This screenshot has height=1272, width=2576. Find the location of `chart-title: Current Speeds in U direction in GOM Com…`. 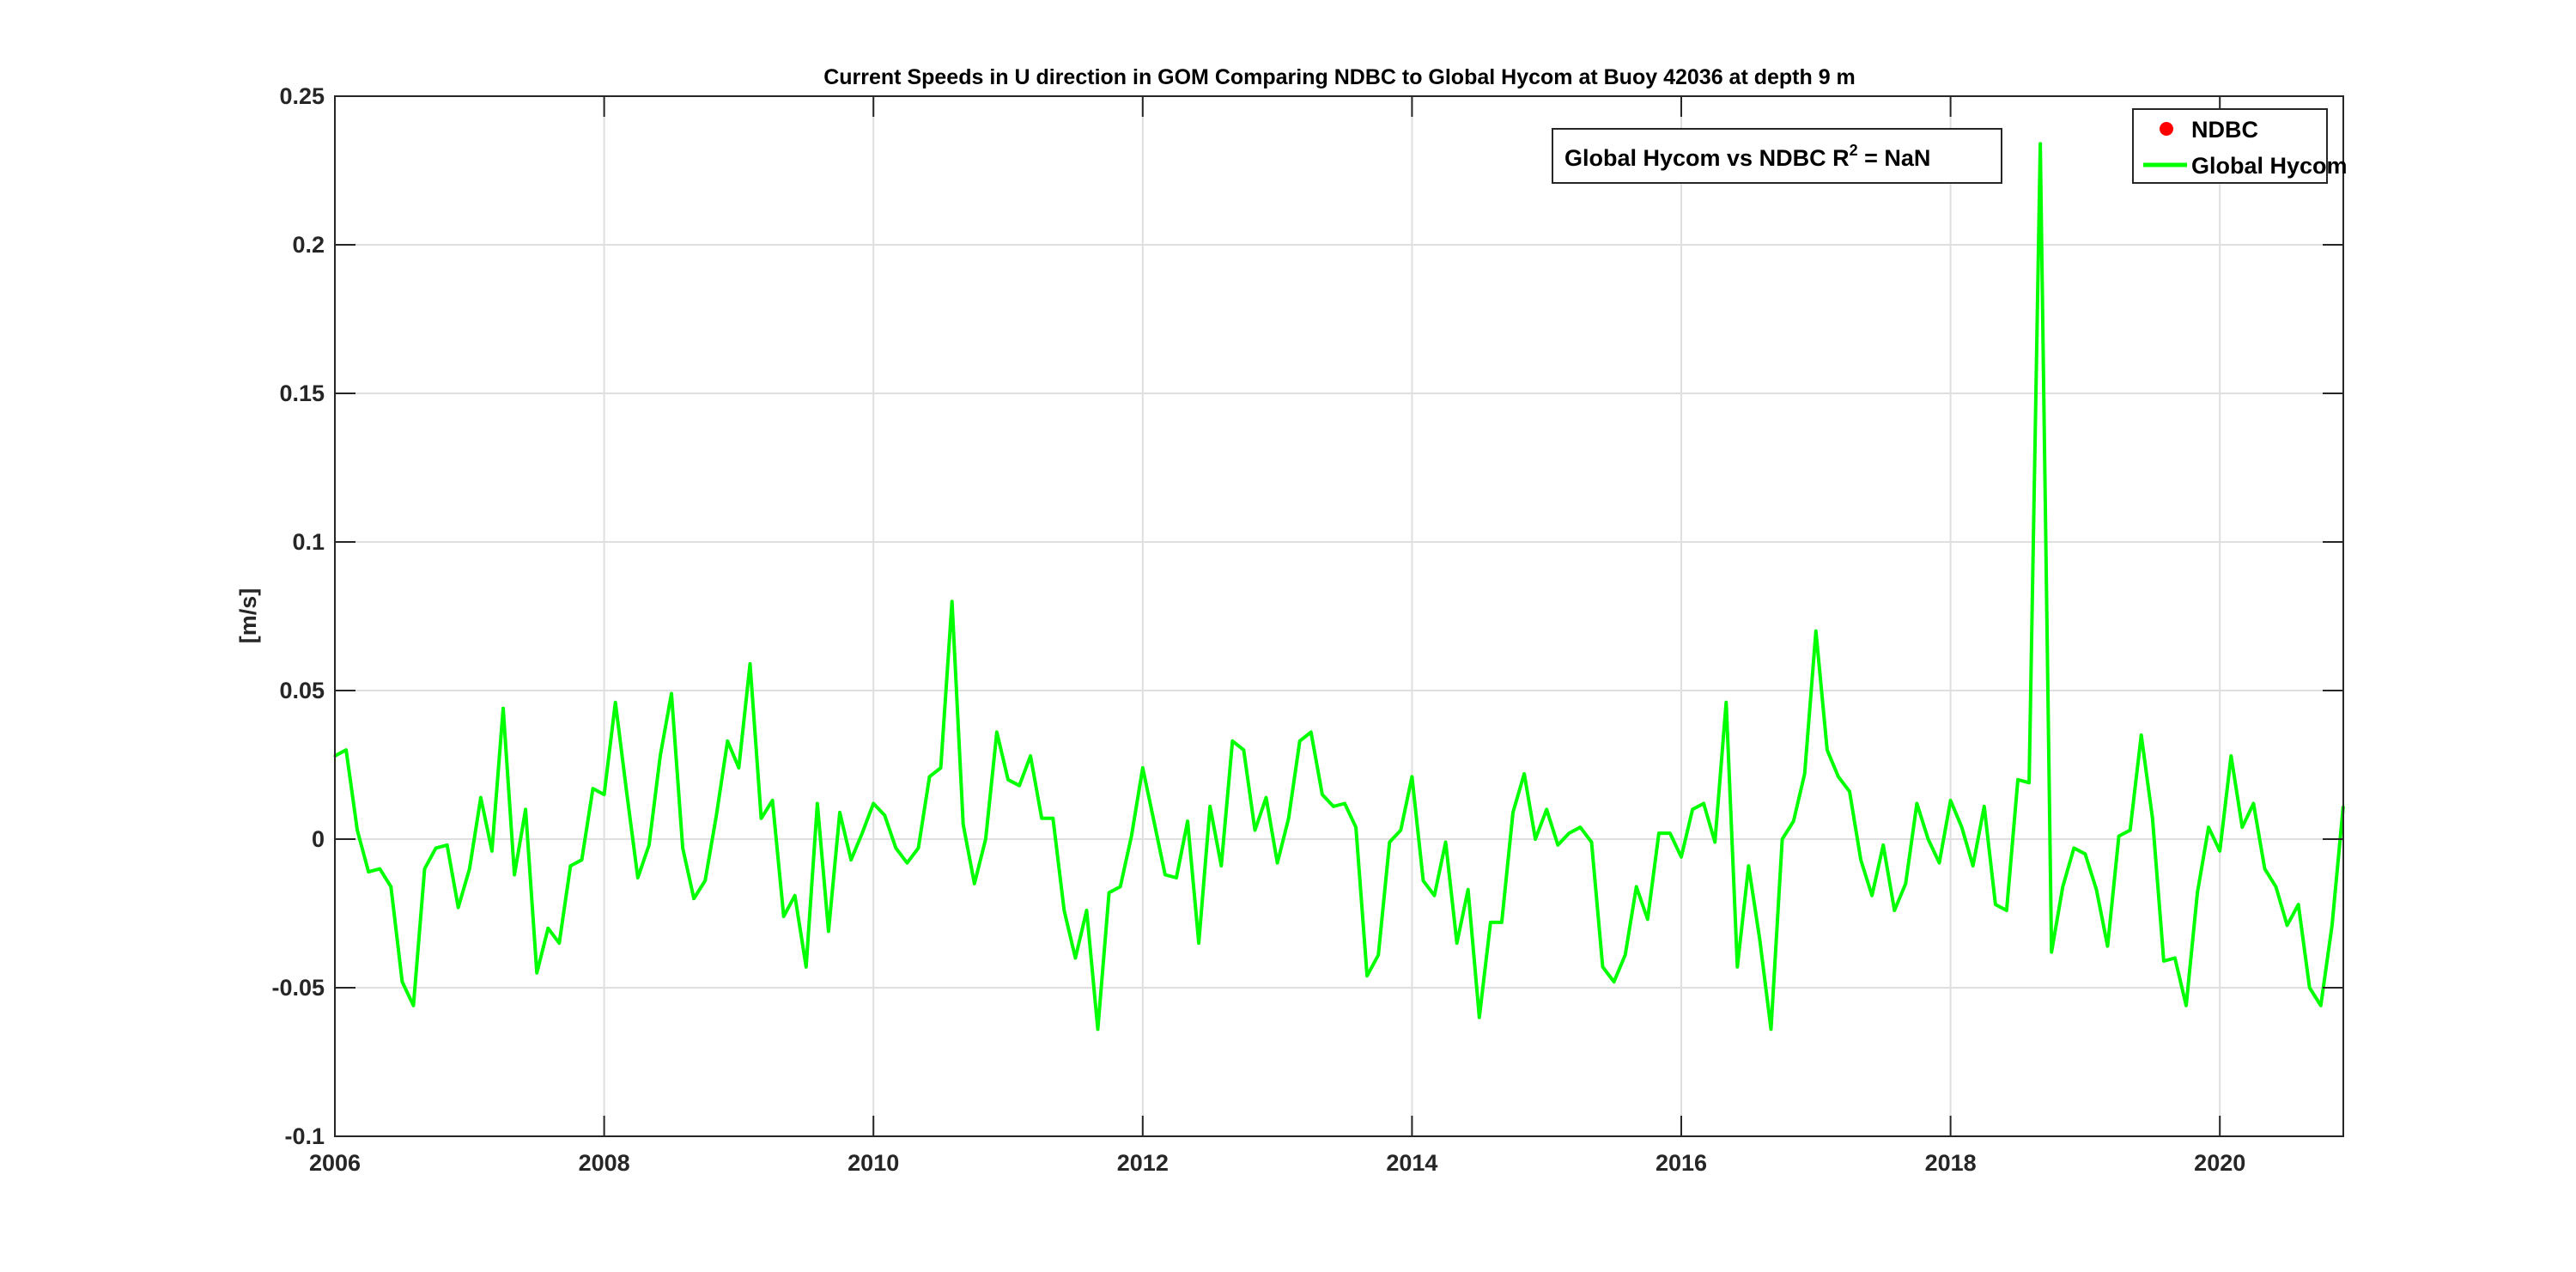

chart-title: Current Speeds in U direction in GOM Com… is located at coordinates (1339, 77).